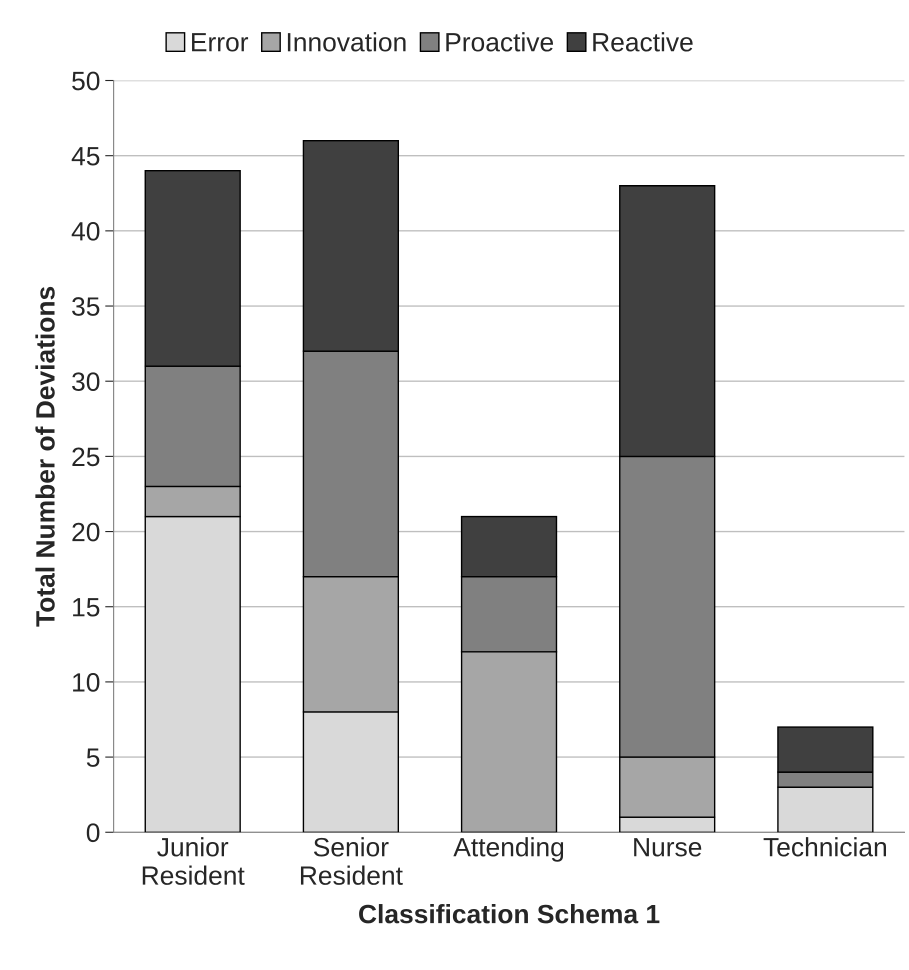 The image size is (909, 970). What do you see at coordinates (500, 42) in the screenshot?
I see `legend-label: Proactive` at bounding box center [500, 42].